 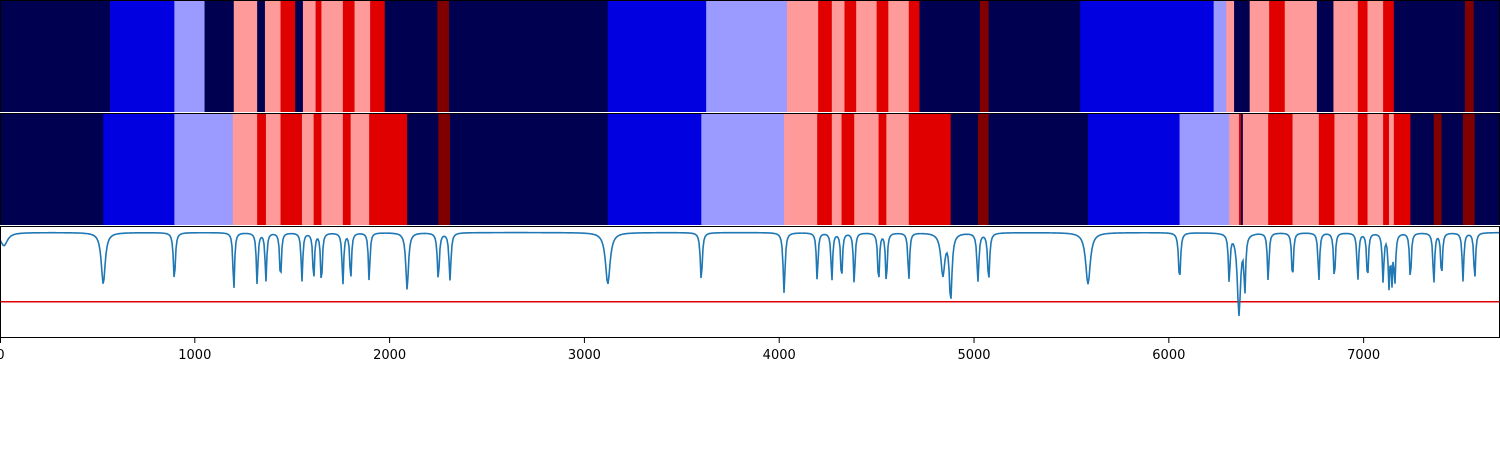 I want to click on x-tick-label-4: 4000, so click(x=779, y=355).